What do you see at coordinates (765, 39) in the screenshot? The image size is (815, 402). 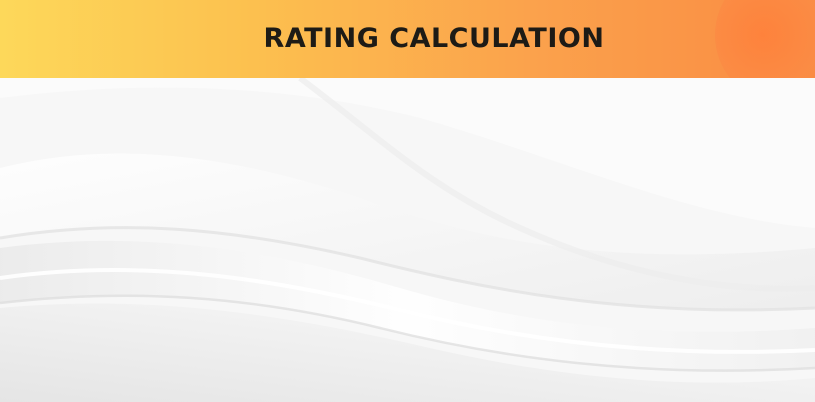 I see `header-decoration-blob` at bounding box center [765, 39].